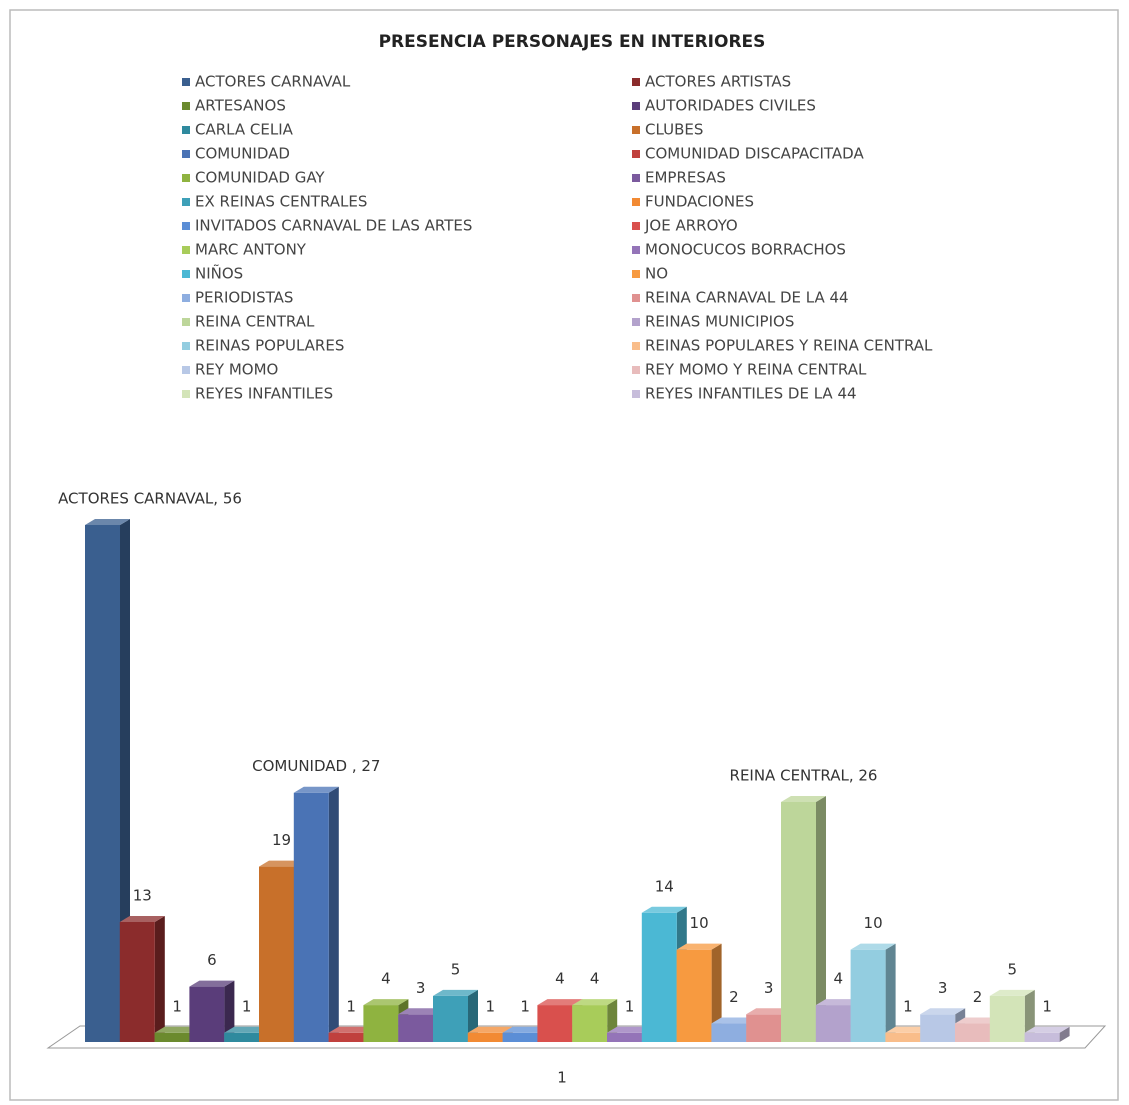 The height and width of the screenshot is (1105, 1129). I want to click on data-label: 6, so click(212, 960).